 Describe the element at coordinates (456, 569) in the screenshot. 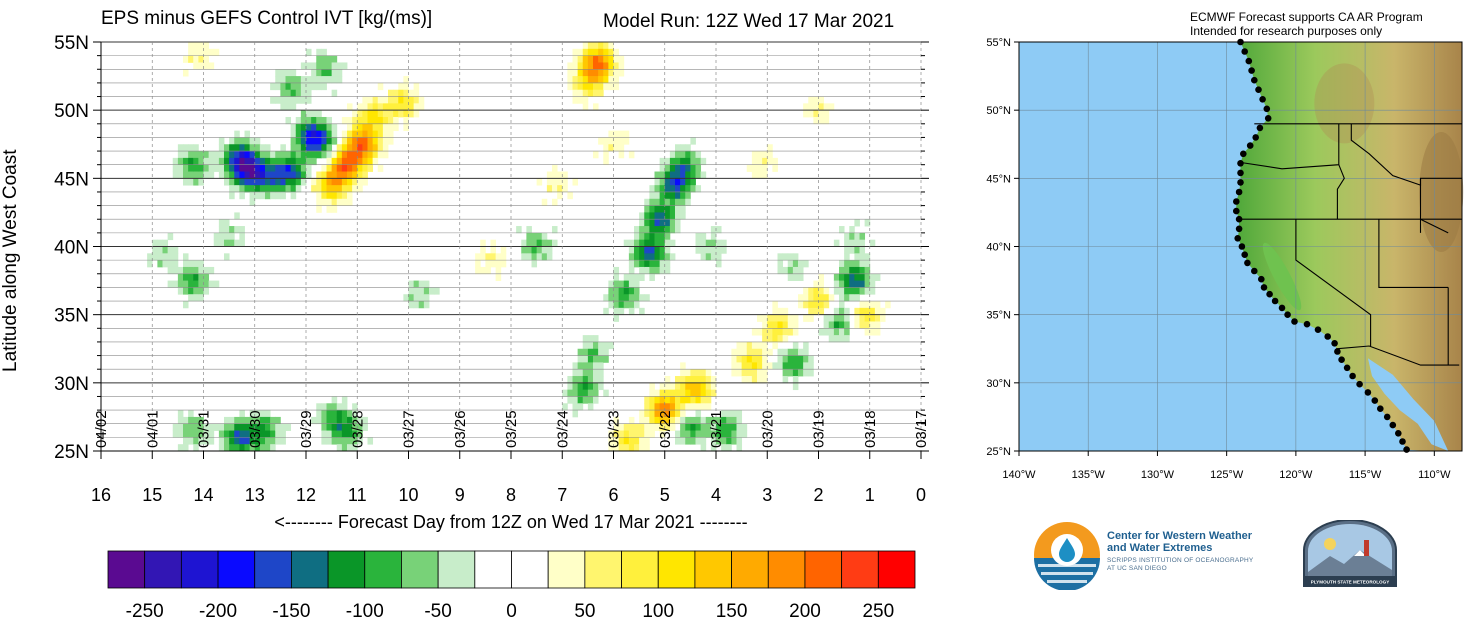

I see `colorbar-swatch` at that location.